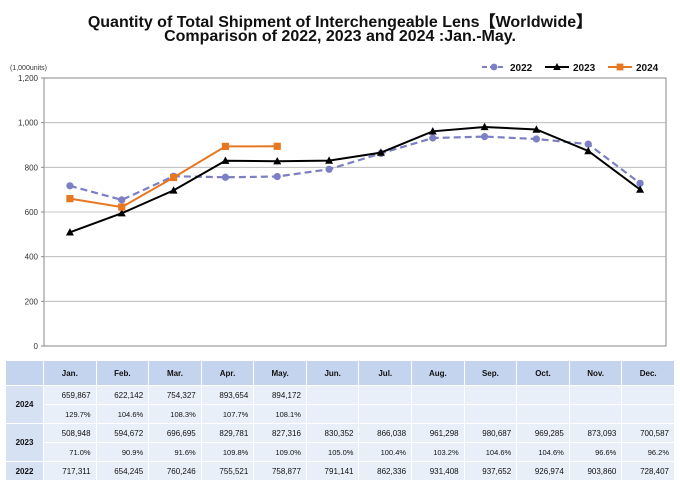 The width and height of the screenshot is (680, 504). I want to click on legend-marker-2022, so click(494, 67).